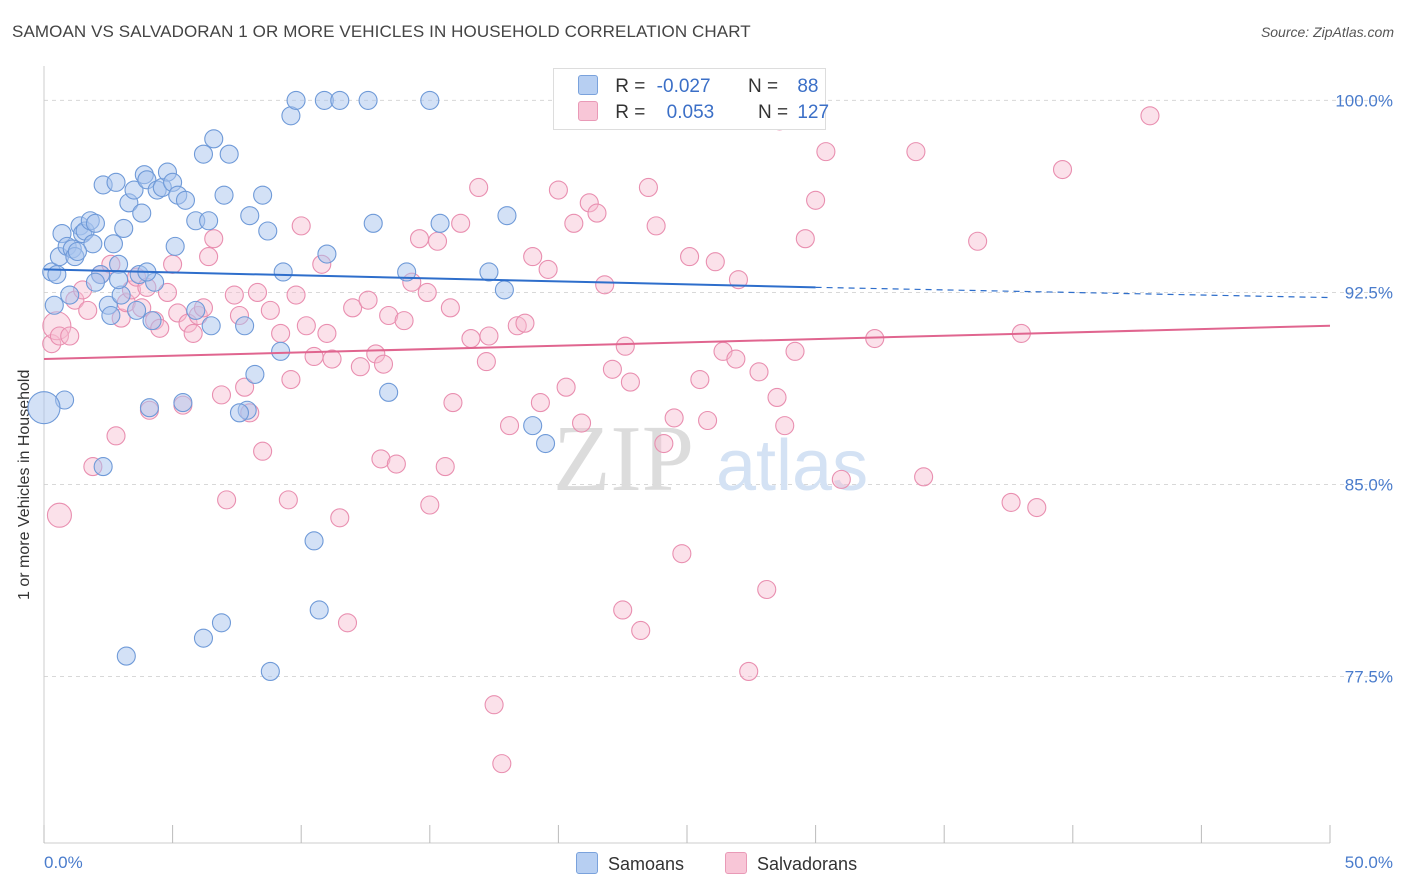 This screenshot has height=892, width=1406. I want to click on legend-n-label: N =, so click(773, 112).